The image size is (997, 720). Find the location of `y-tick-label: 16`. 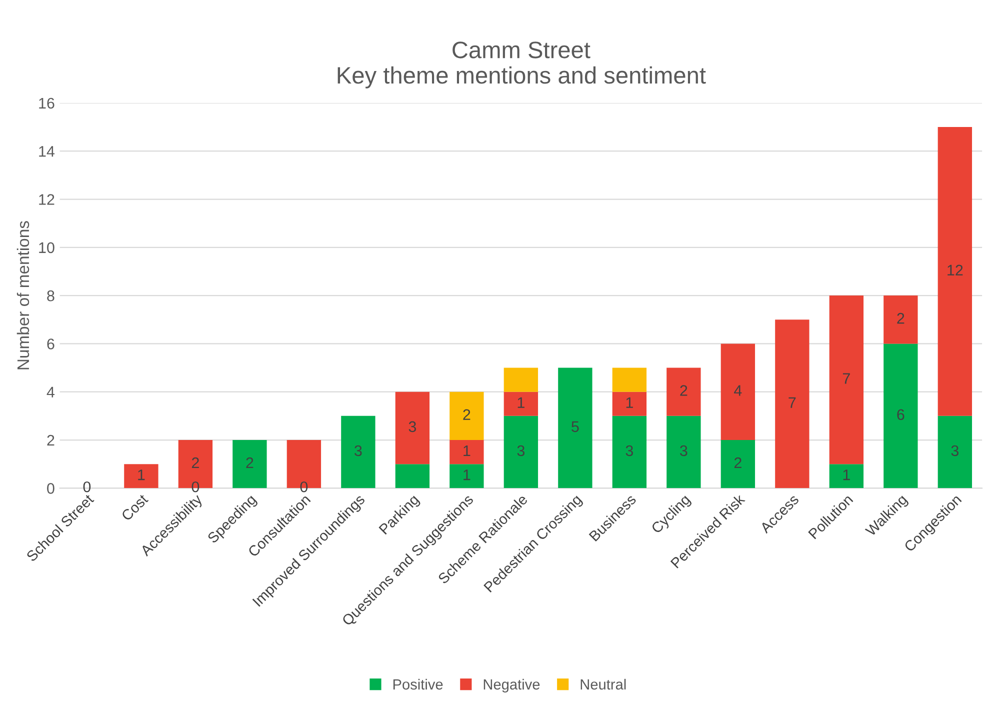

y-tick-label: 16 is located at coordinates (46, 103).